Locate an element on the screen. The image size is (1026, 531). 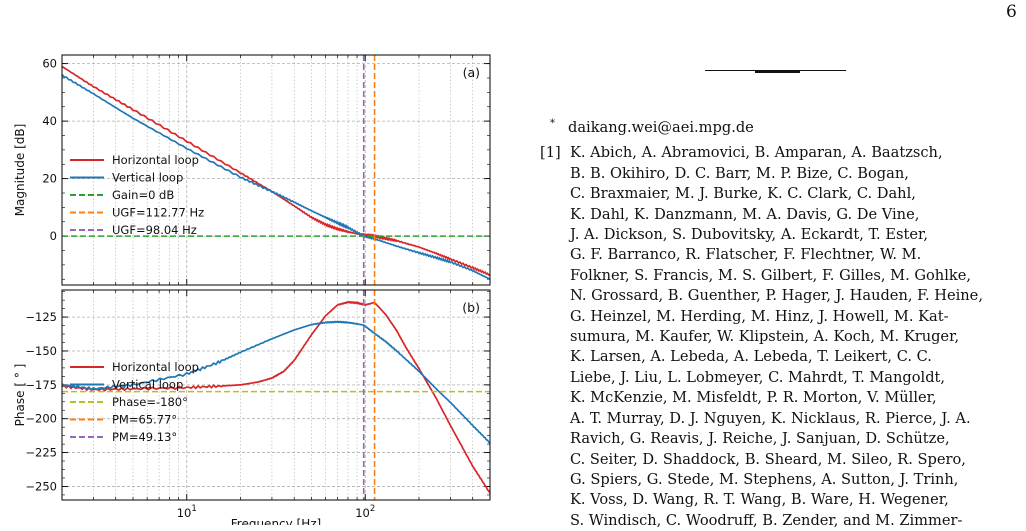
footnote: * daikang.wei@aei.mpg.de is located at coordinates (779, 128).